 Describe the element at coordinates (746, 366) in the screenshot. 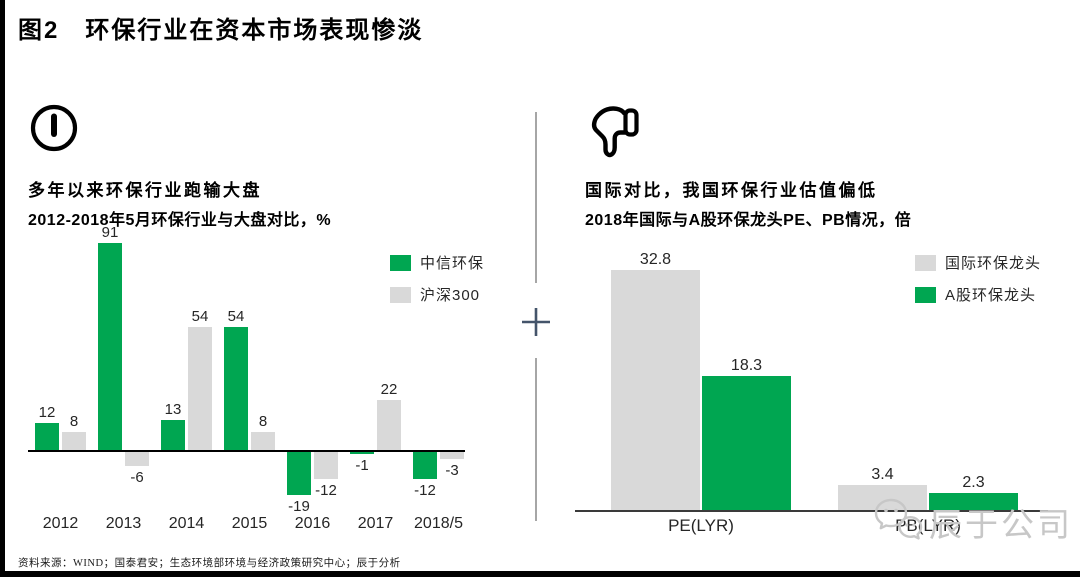

I see `value-label: 18.3` at that location.